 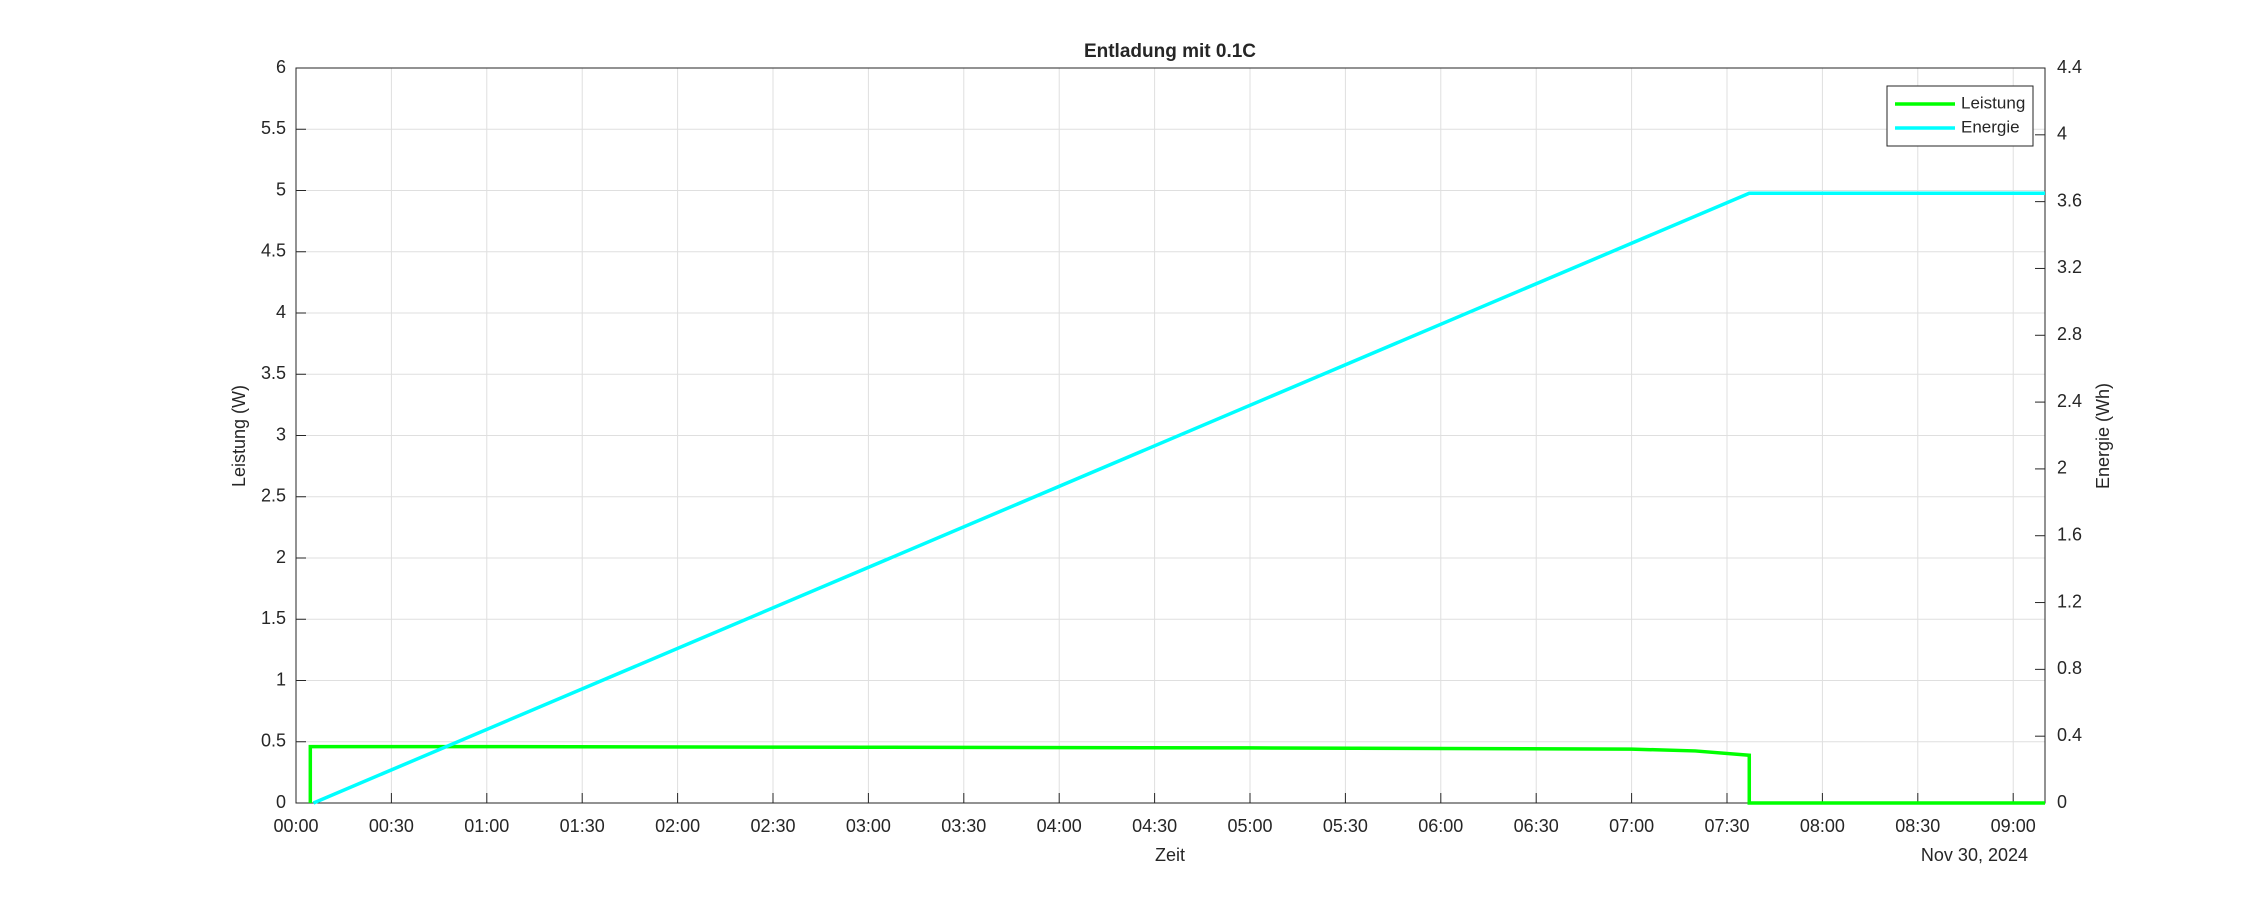 I want to click on y-tick-label: 2, so click(x=281, y=557).